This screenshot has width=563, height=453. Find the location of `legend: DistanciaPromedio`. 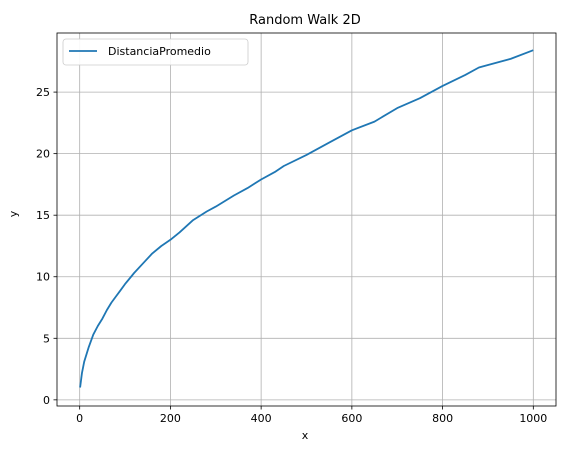

legend: DistanciaPromedio is located at coordinates (155, 52).